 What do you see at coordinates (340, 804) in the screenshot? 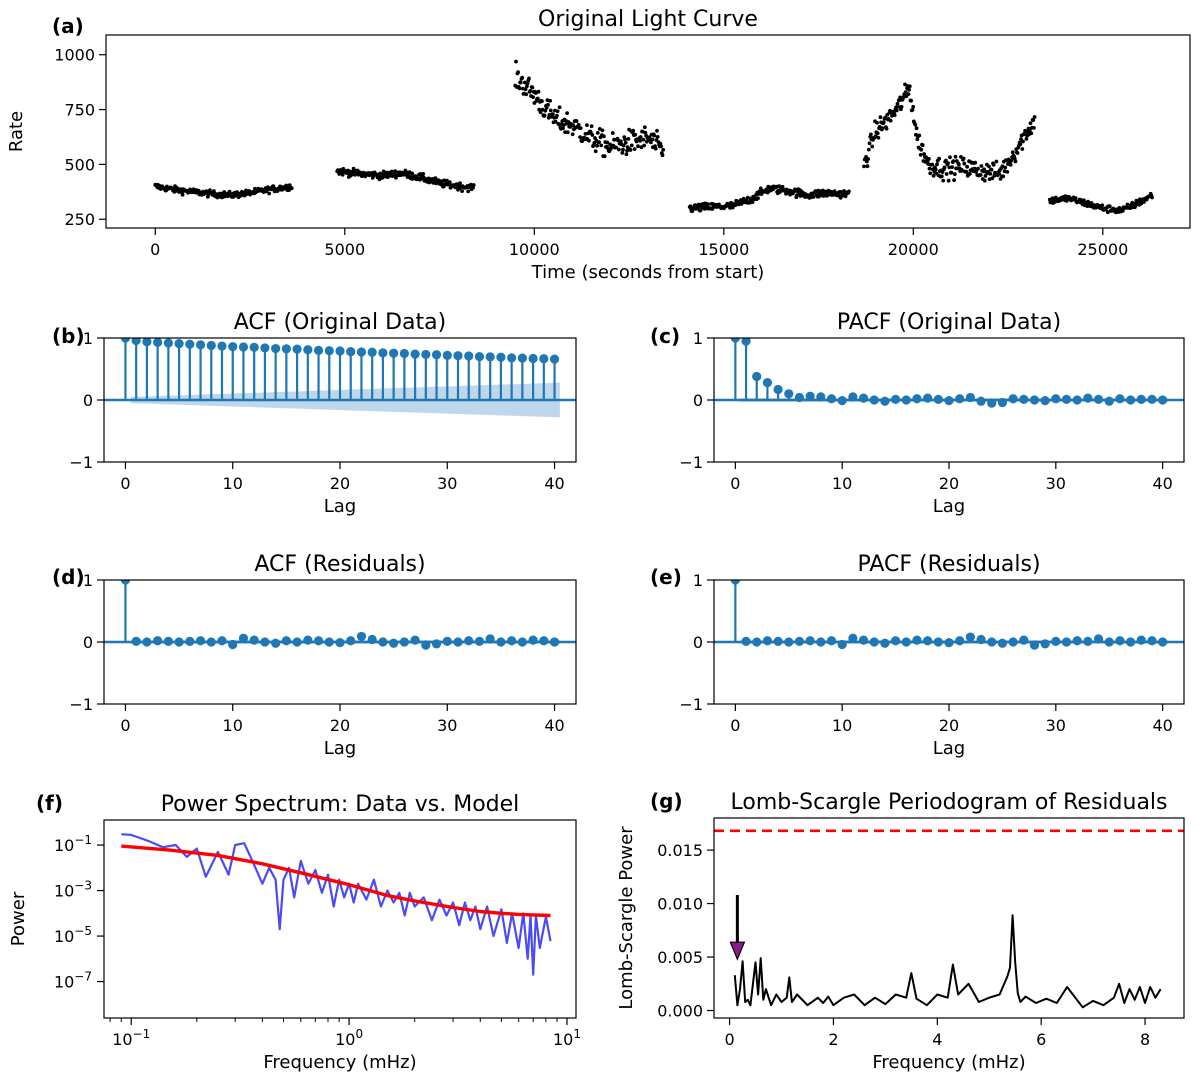
I see `chart-title: Power Spectrum: Data vs. Model` at bounding box center [340, 804].